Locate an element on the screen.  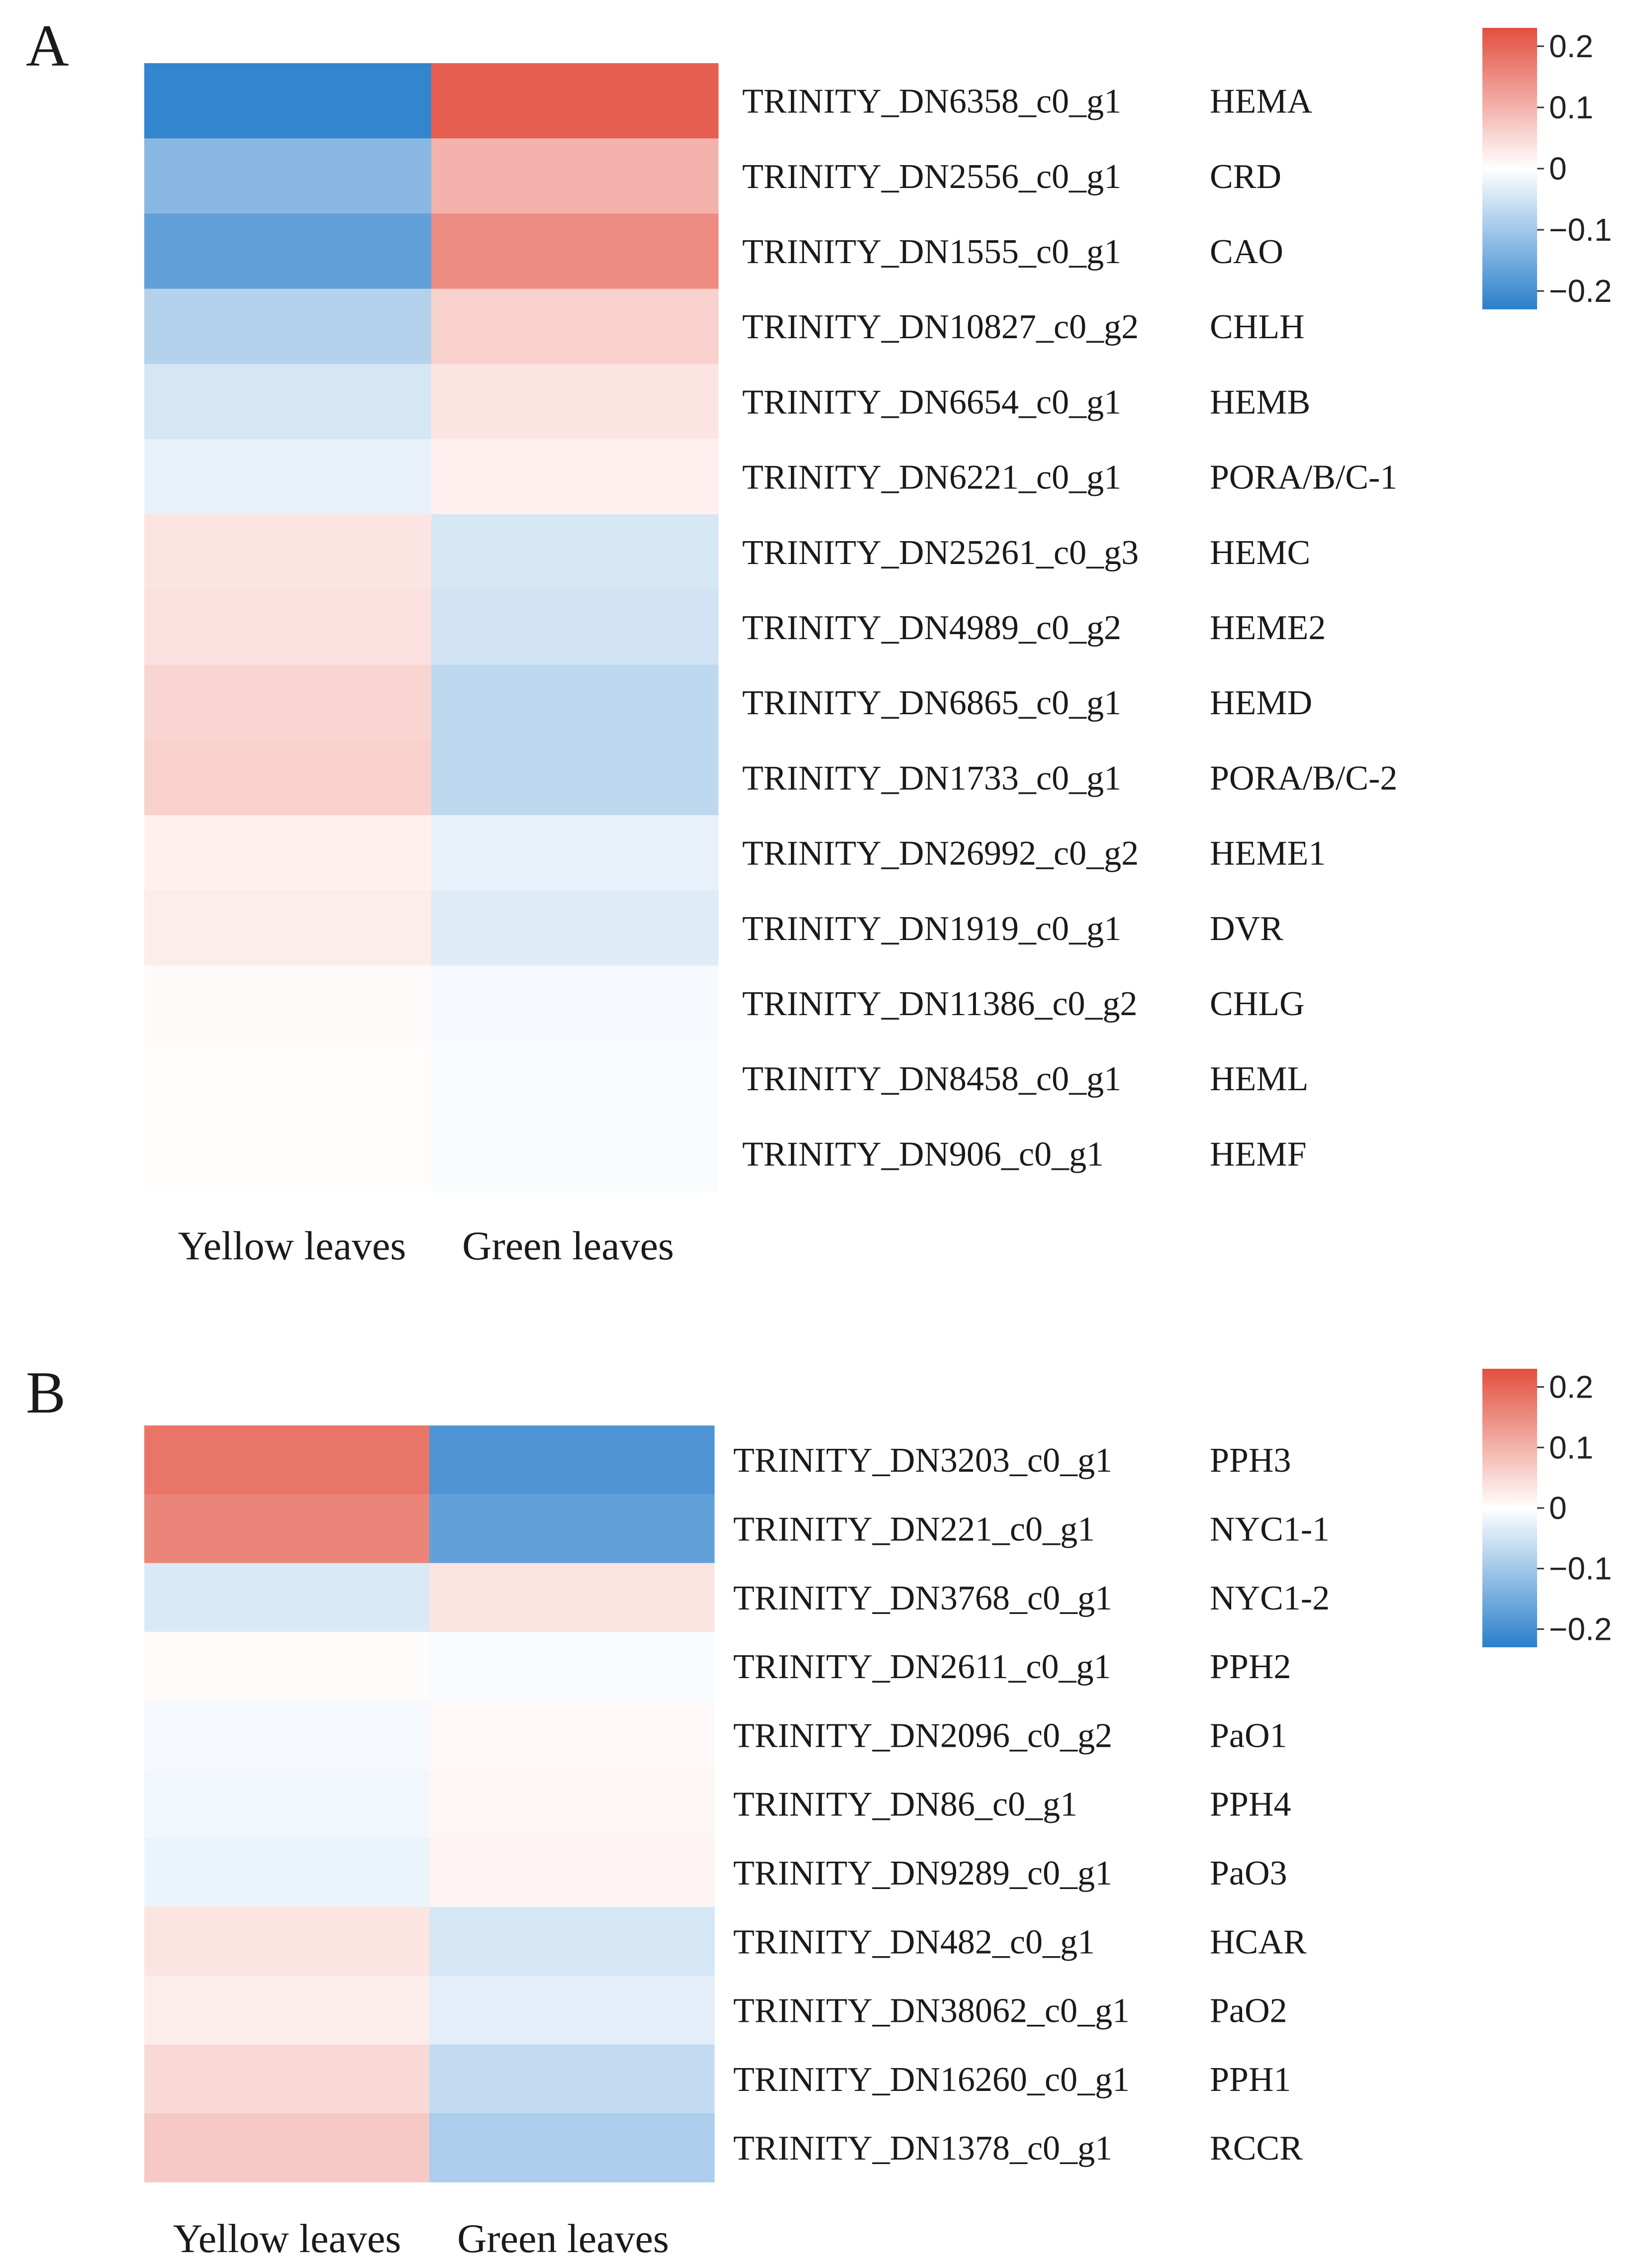
gene-label: NYC1-1 is located at coordinates (1270, 1529).